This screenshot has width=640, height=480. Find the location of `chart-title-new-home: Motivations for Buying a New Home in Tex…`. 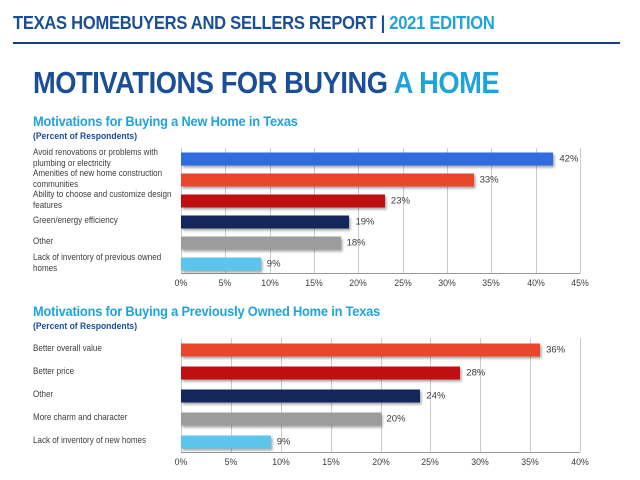

chart-title-new-home: Motivations for Buying a New Home in Tex… is located at coordinates (165, 121).